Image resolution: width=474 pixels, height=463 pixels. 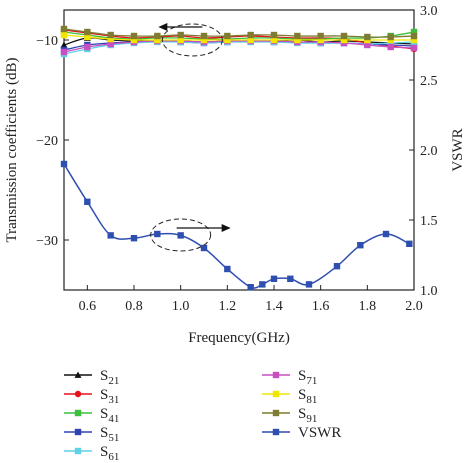 I want to click on annotation-right-axis, so click(x=190, y=235).